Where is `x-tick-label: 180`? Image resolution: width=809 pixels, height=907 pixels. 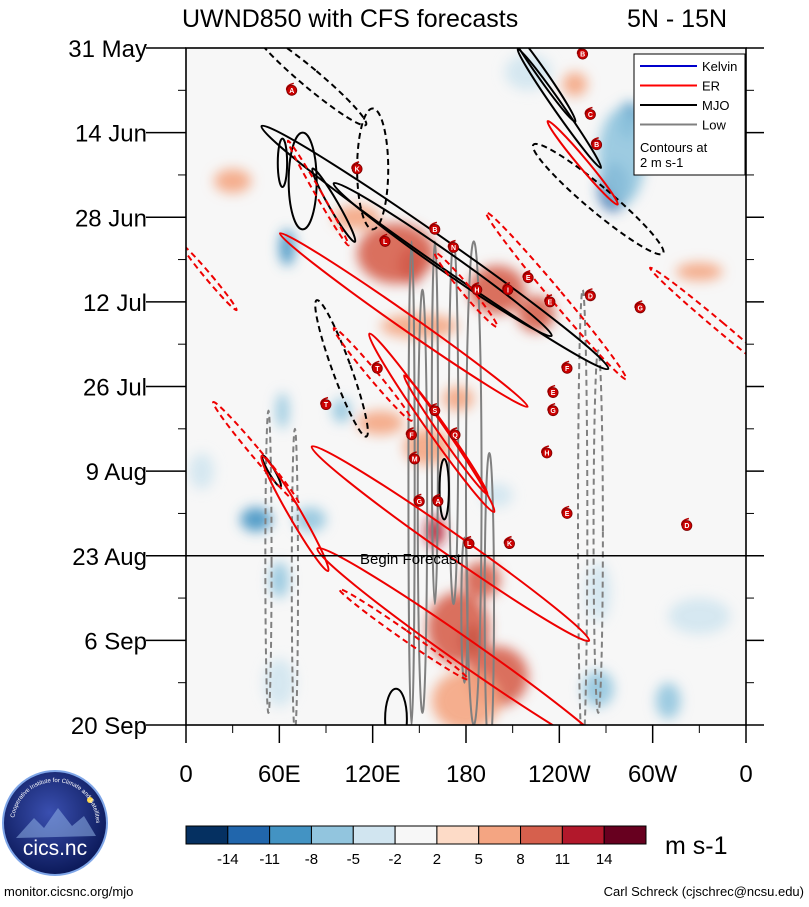
x-tick-label: 180 is located at coordinates (466, 774).